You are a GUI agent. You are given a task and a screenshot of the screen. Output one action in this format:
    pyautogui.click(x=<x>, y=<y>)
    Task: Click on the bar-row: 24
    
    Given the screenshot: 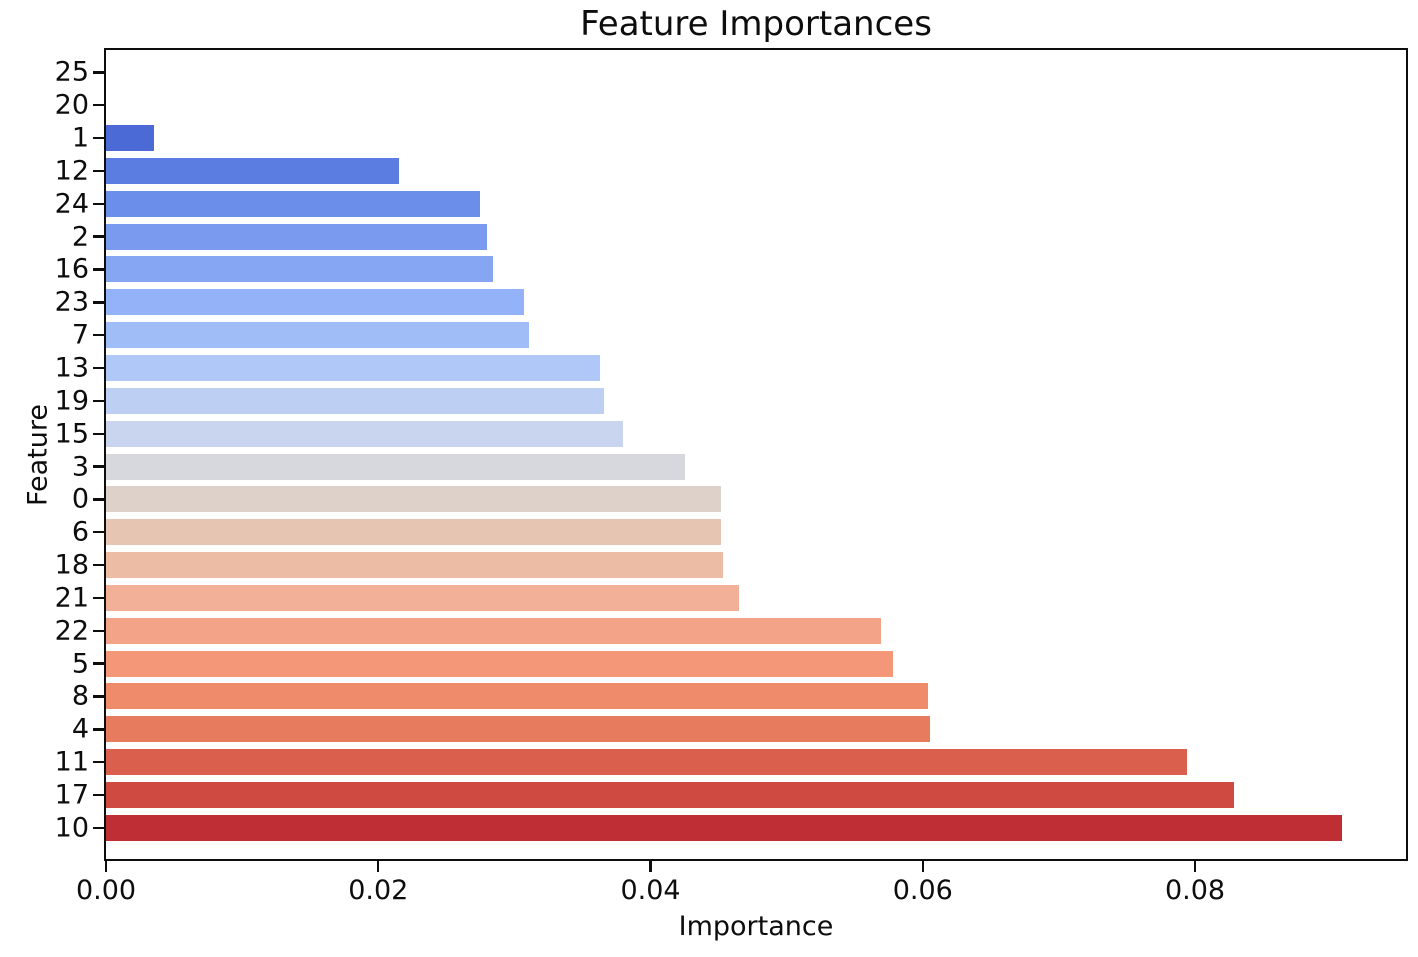 What is the action you would take?
    pyautogui.click(x=730, y=203)
    